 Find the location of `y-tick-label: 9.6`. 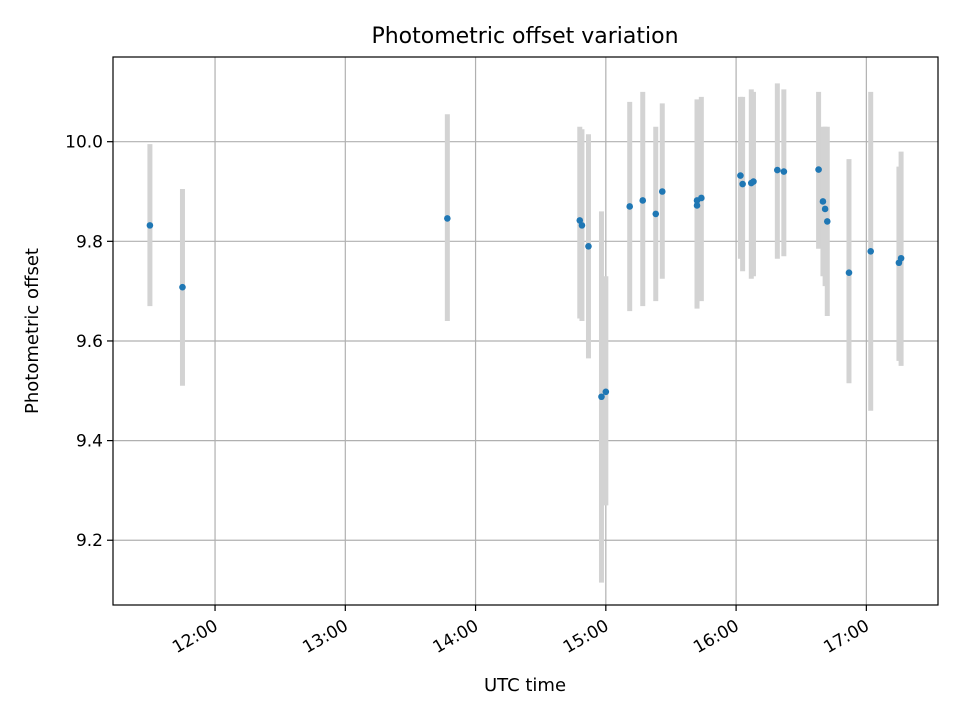

y-tick-label: 9.6 is located at coordinates (89, 342).